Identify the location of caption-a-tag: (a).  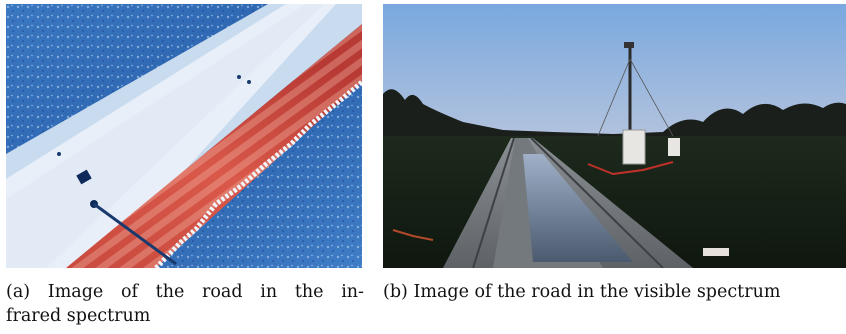
(18, 292).